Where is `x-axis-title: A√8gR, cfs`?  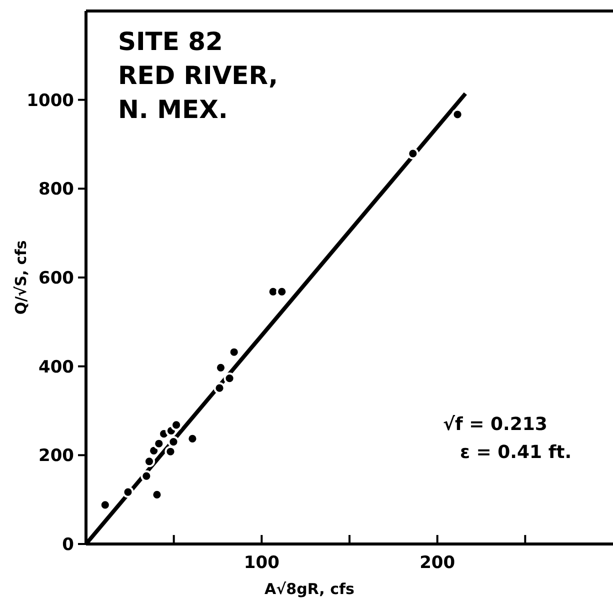
x-axis-title: A√8gR, cfs is located at coordinates (309, 589).